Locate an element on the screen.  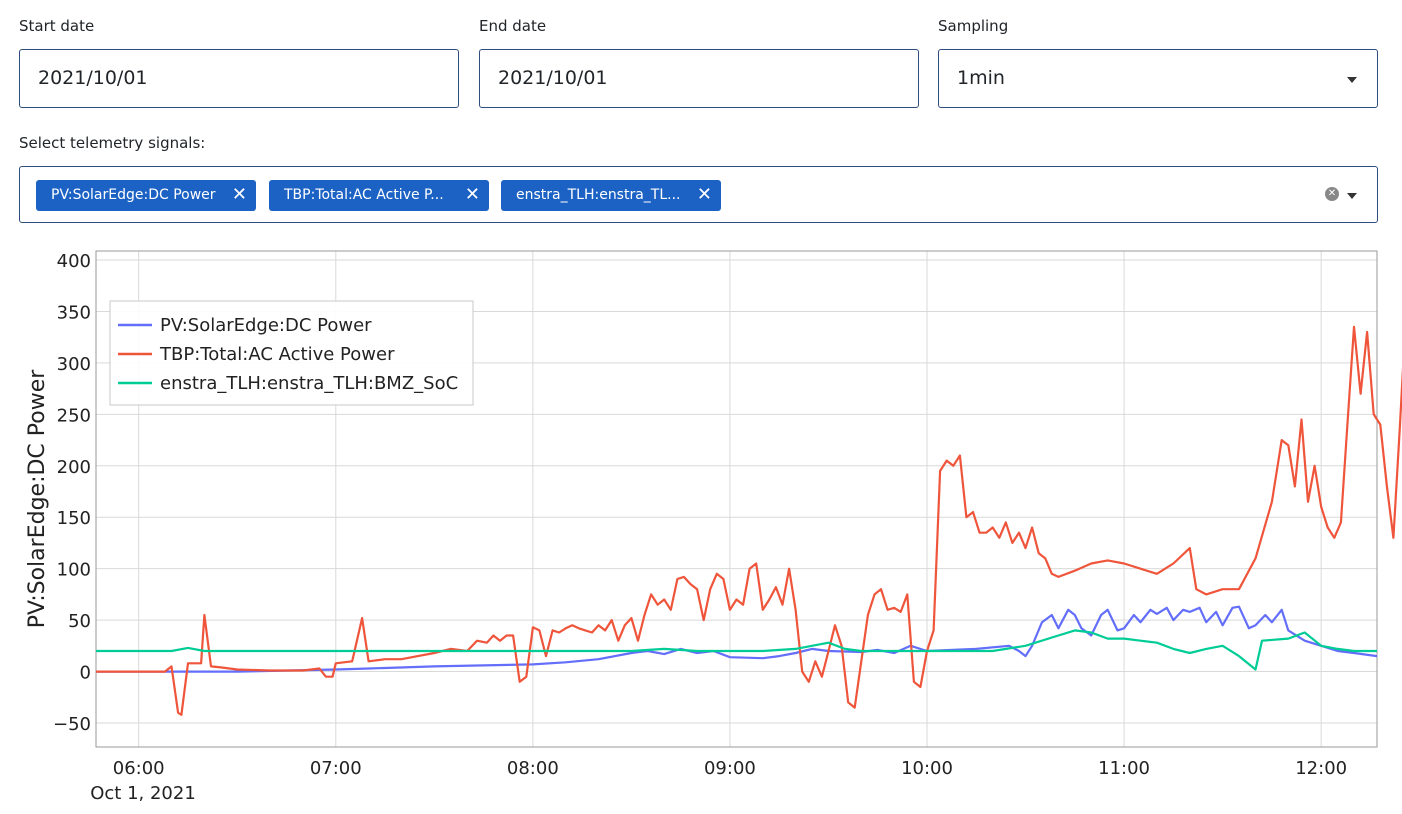
y-axis-title: PV:SolarEdge:DC Power is located at coordinates (37, 499).